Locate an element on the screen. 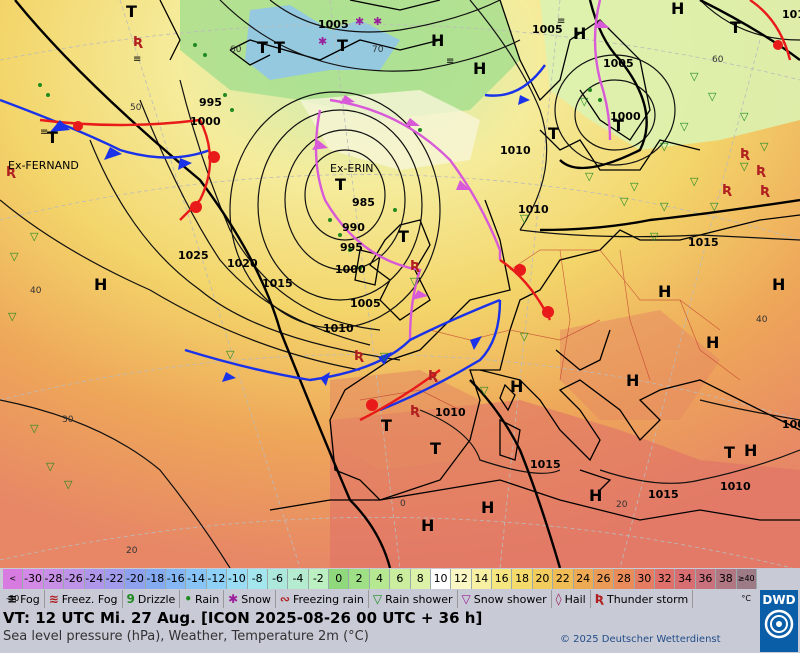 The width and height of the screenshot is (800, 653). graticule-label: 60 is located at coordinates (236, 50).